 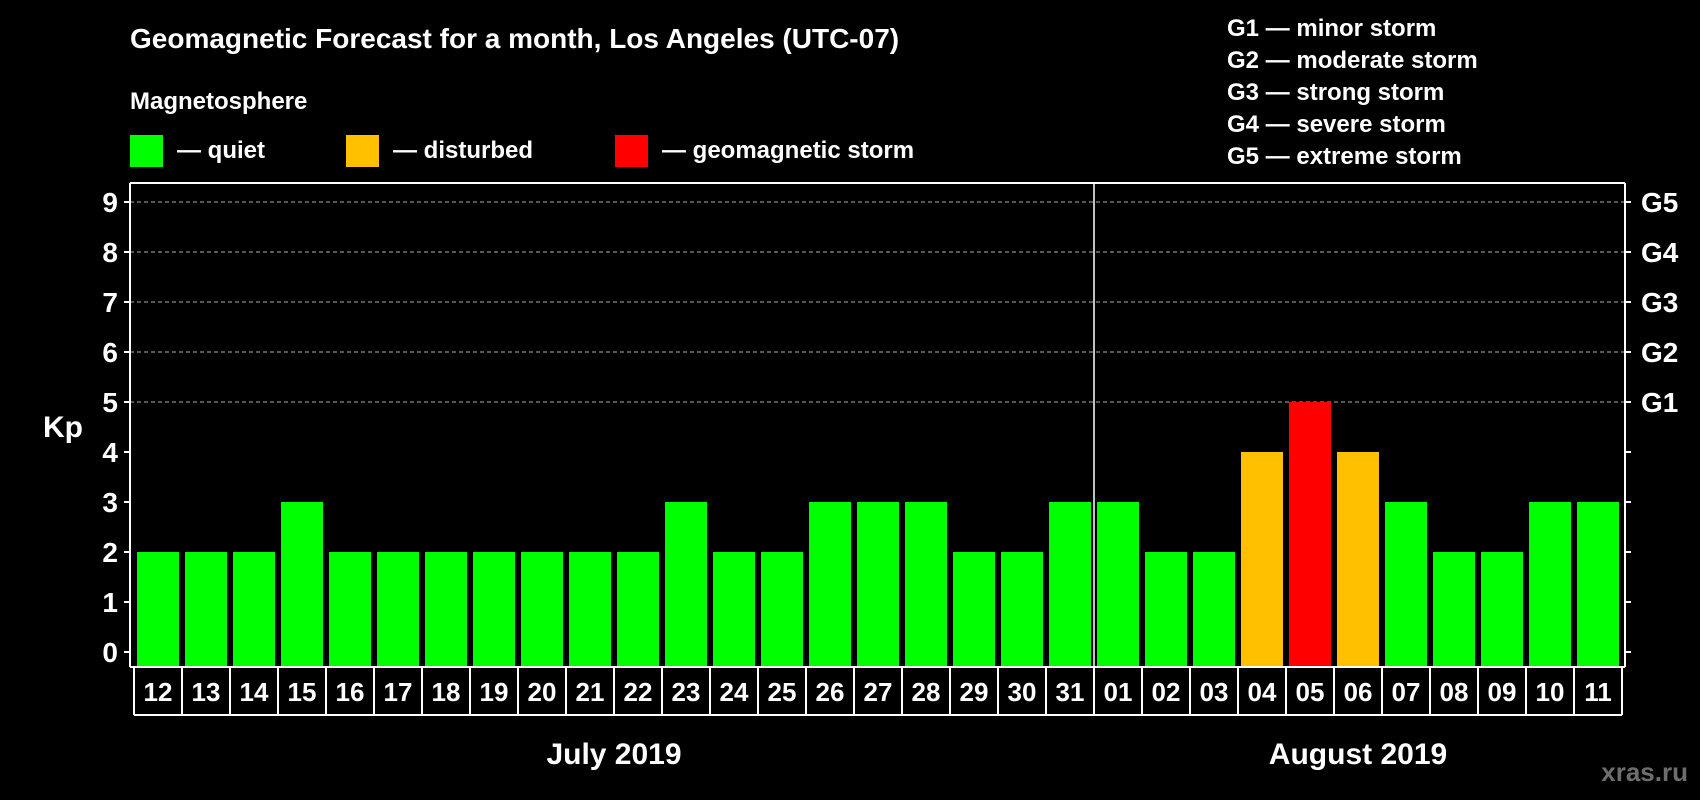 I want to click on storm-scale-item: G1 — minor storm, so click(x=1331, y=28).